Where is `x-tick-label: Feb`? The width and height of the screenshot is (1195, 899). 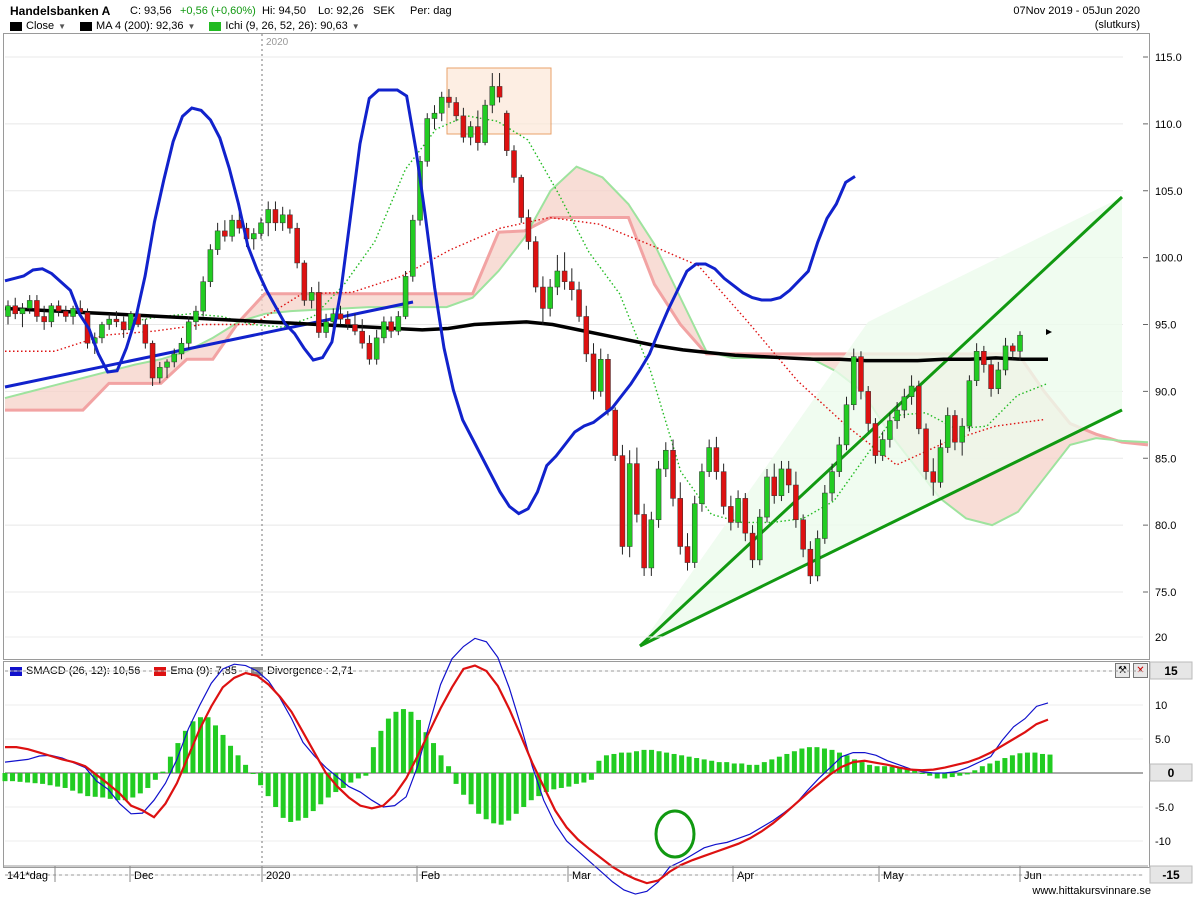
x-tick-label: Feb is located at coordinates (430, 876).